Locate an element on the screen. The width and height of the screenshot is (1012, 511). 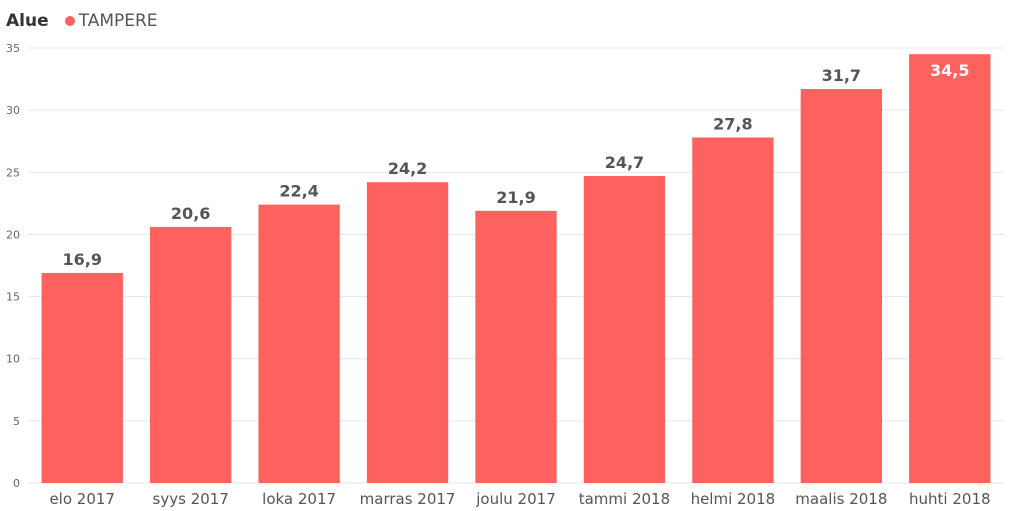
legend: Alue TAMPERE is located at coordinates (82, 21).